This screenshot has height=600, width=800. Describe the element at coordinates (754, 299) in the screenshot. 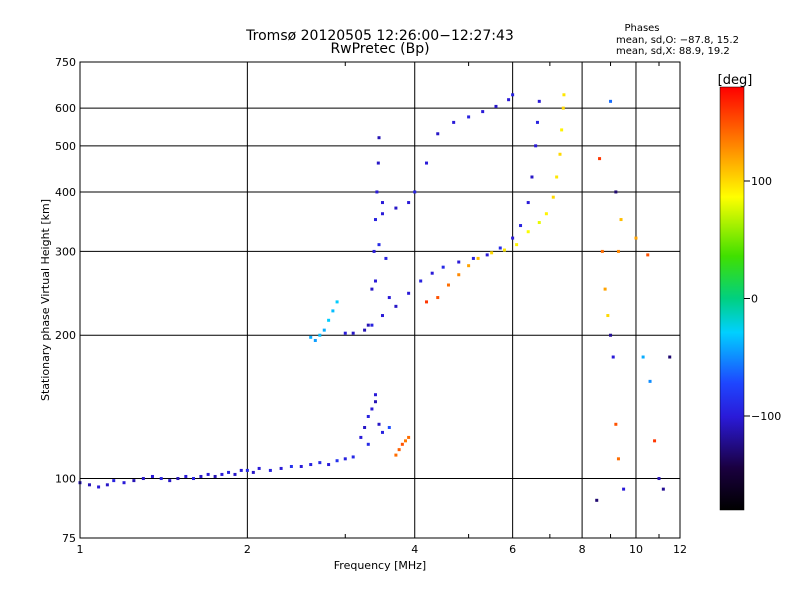

I see `colorbar-tick-label: 0` at that location.